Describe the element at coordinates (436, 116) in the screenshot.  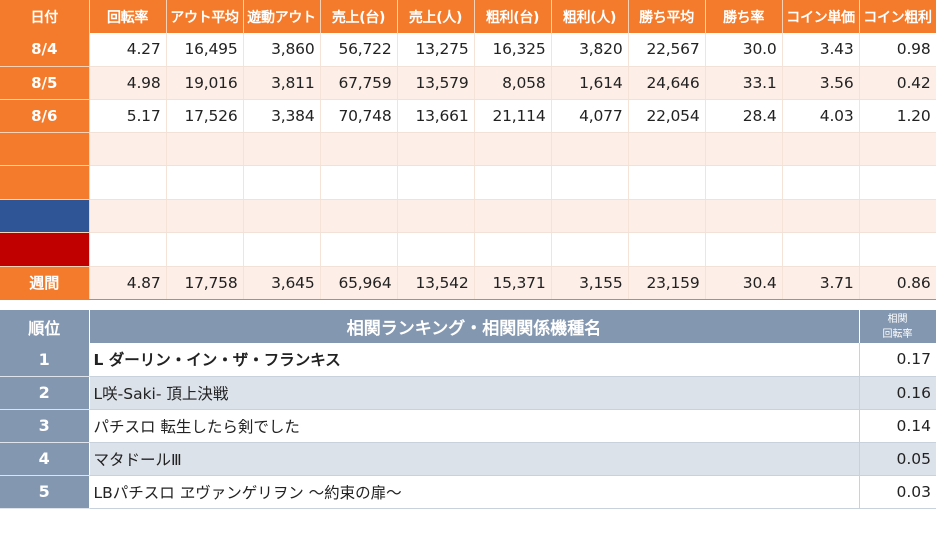
I see `cell-sales-person: 13,661` at that location.